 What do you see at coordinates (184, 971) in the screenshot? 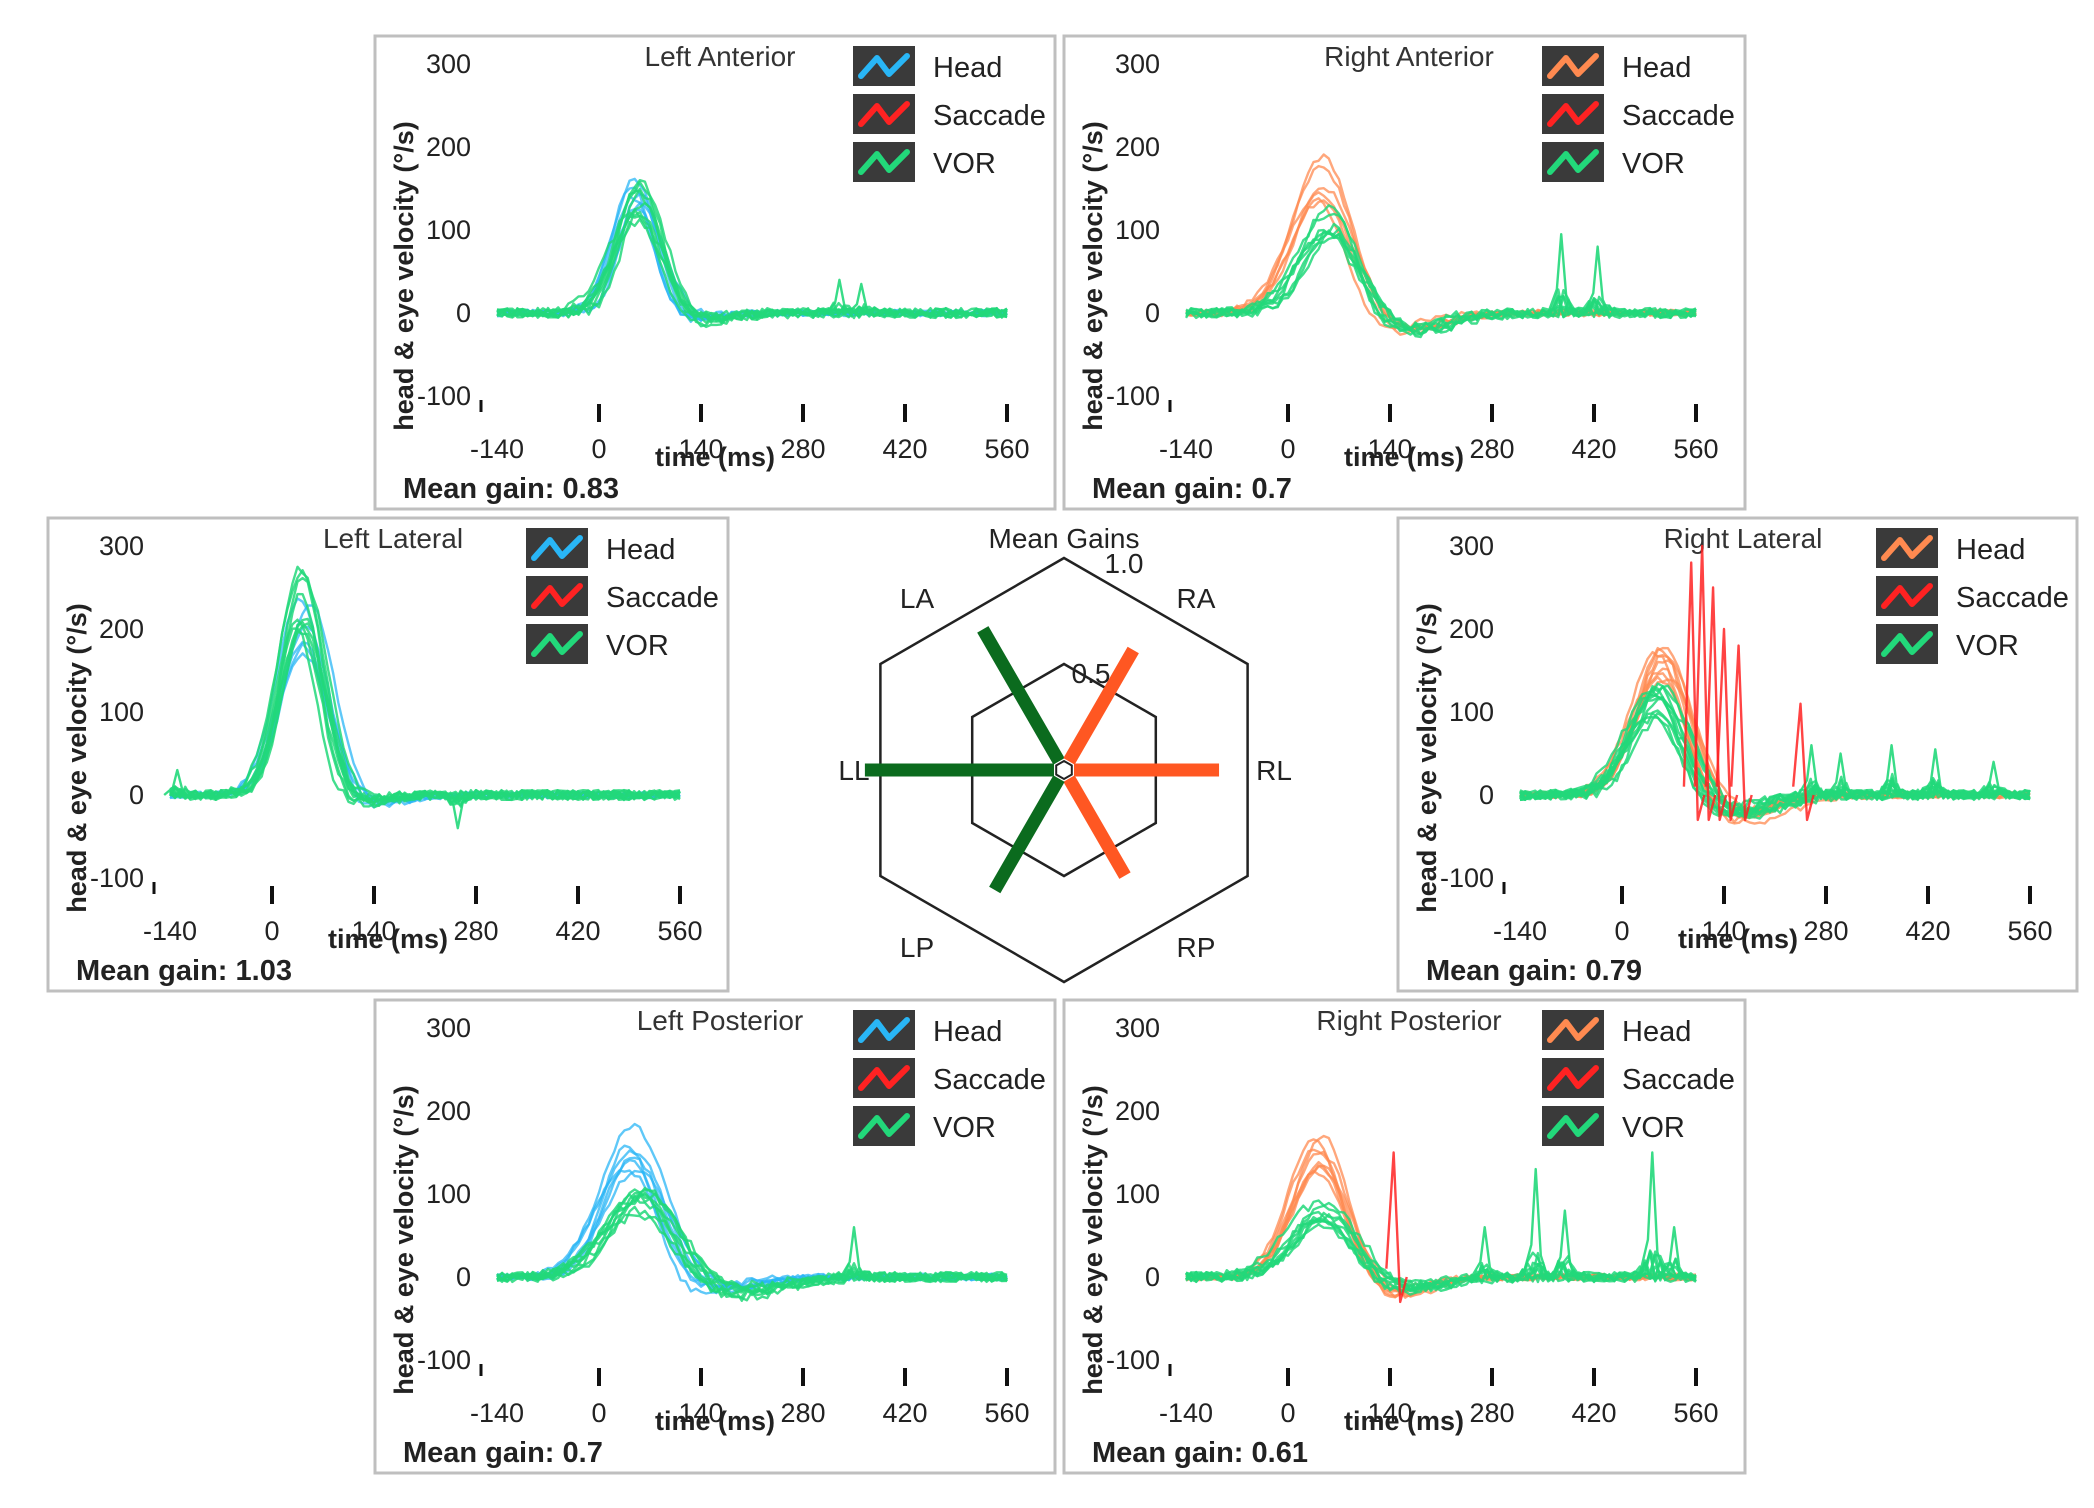
I see `mean-gain-text: Mean gain: 1.03` at bounding box center [184, 971].